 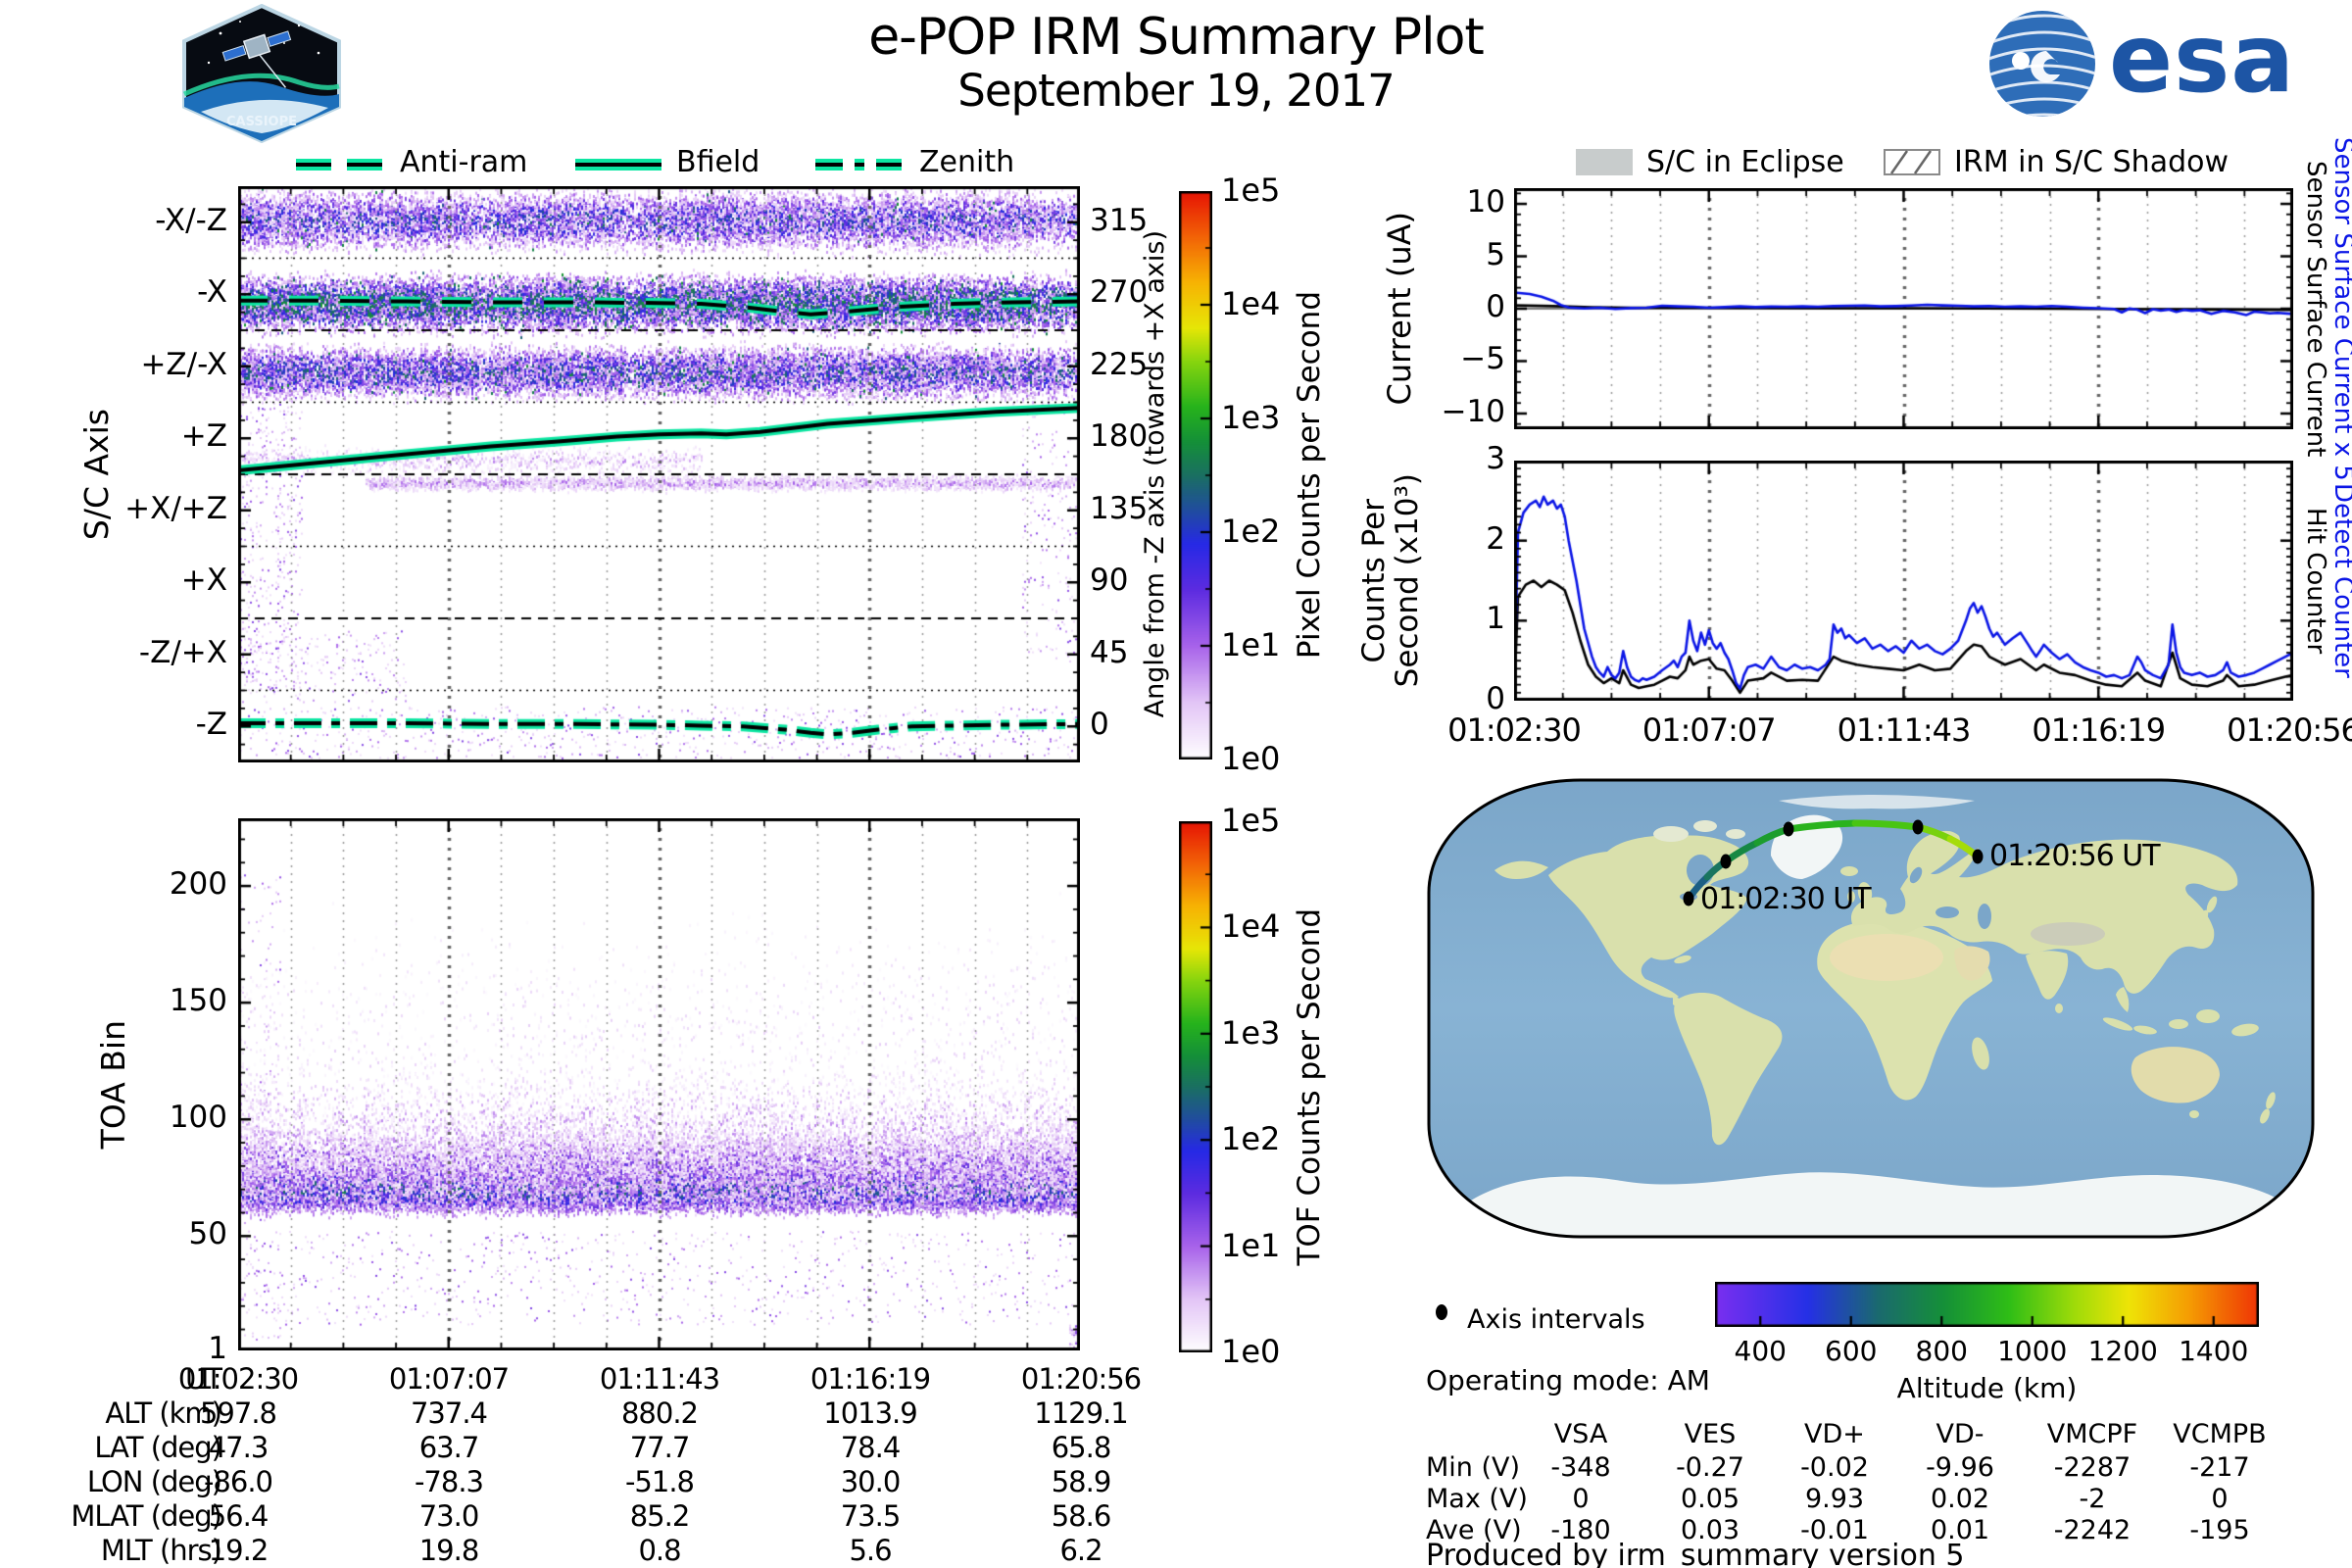 What do you see at coordinates (2289, 730) in the screenshot?
I see `time-tick-label: 01:20:56` at bounding box center [2289, 730].